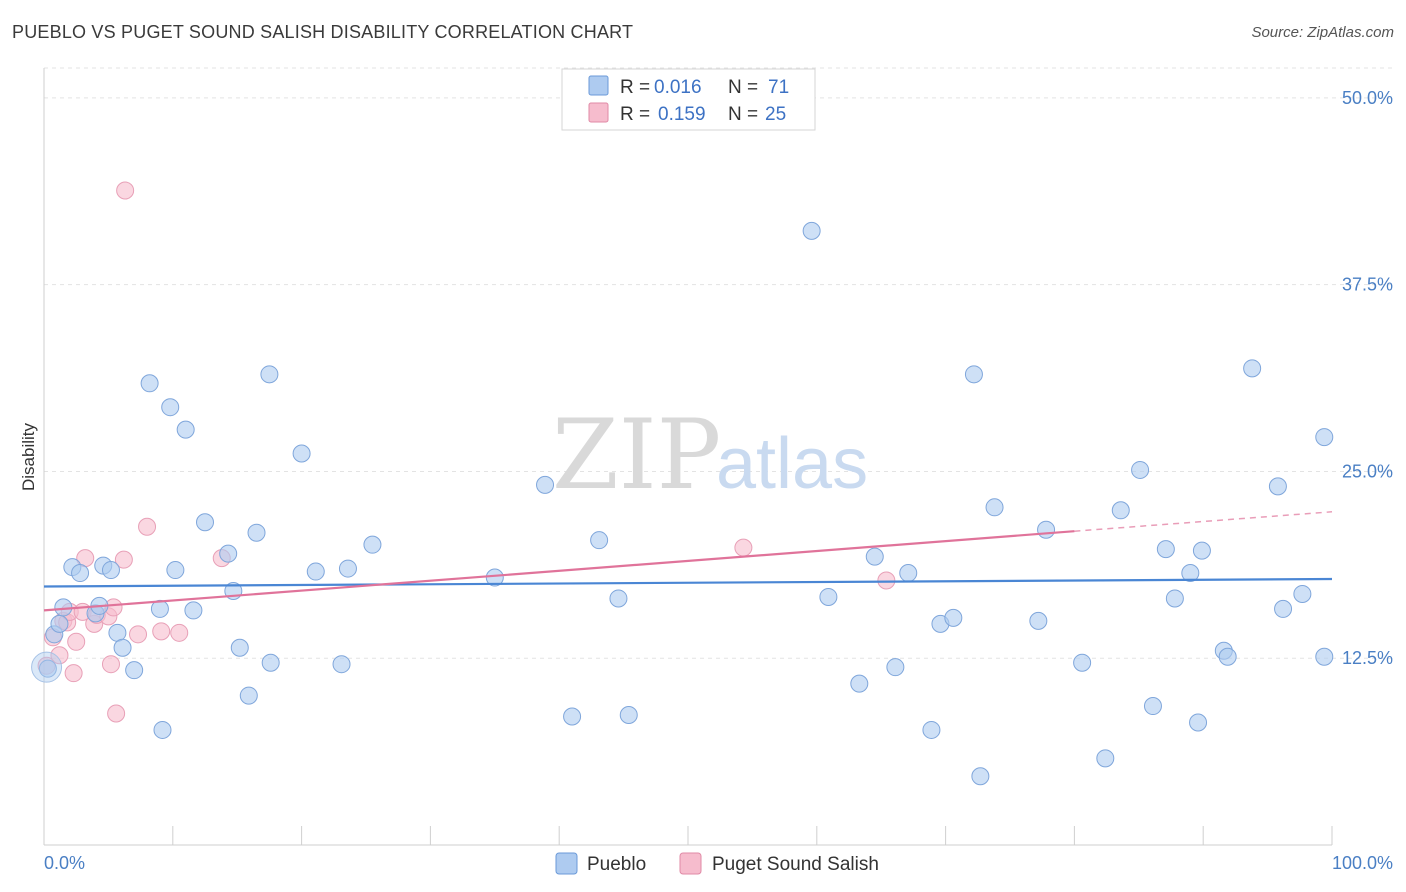  Describe the element at coordinates (598, 112) in the screenshot. I see `legend-swatch-salish` at that location.